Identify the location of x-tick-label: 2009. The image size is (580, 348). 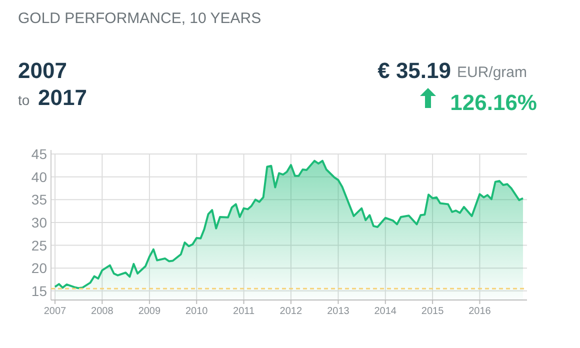
(150, 311).